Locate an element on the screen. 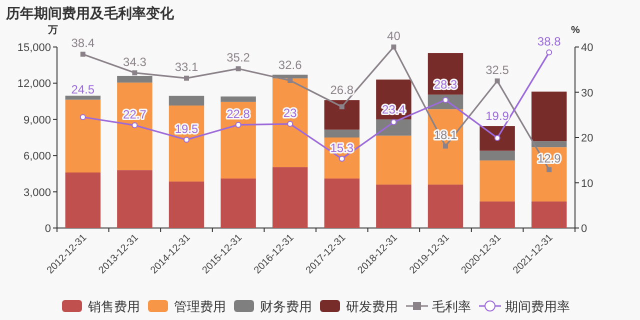 Image resolution: width=640 pixels, height=320 pixels. data-label: 23 is located at coordinates (290, 113).